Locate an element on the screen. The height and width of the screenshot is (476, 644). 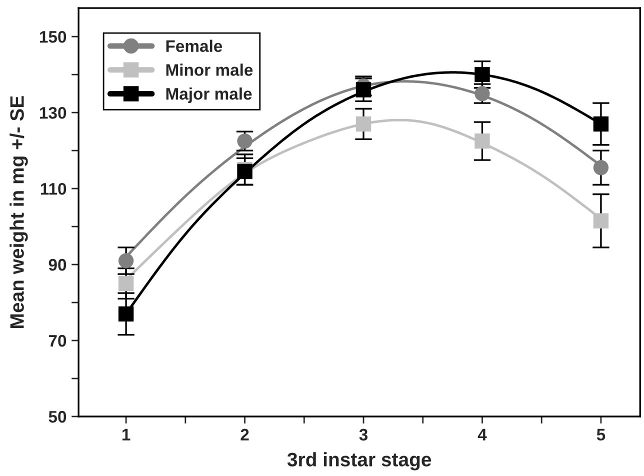
x-tick-label: 3 is located at coordinates (363, 434).